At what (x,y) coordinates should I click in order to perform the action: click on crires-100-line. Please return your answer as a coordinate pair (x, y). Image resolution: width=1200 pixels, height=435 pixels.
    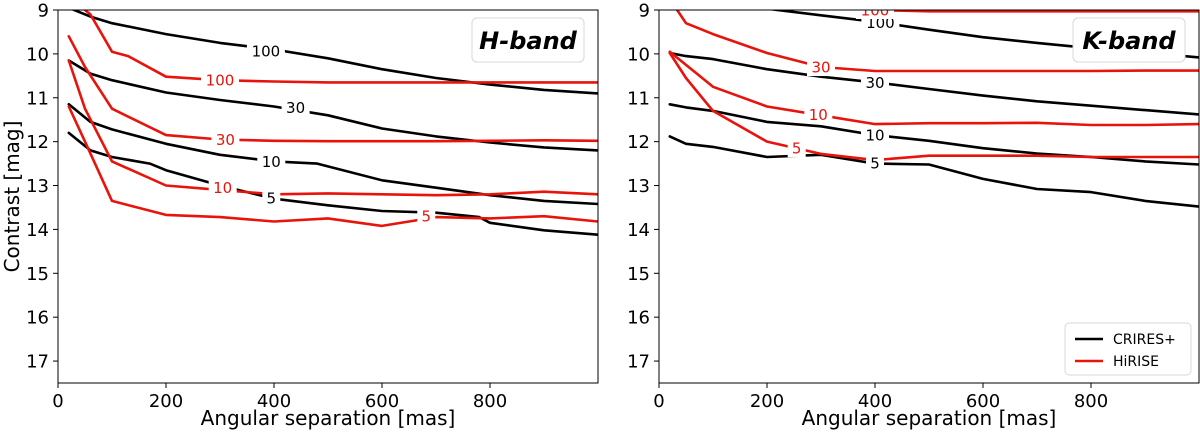
    Looking at the image, I should click on (334, 52).